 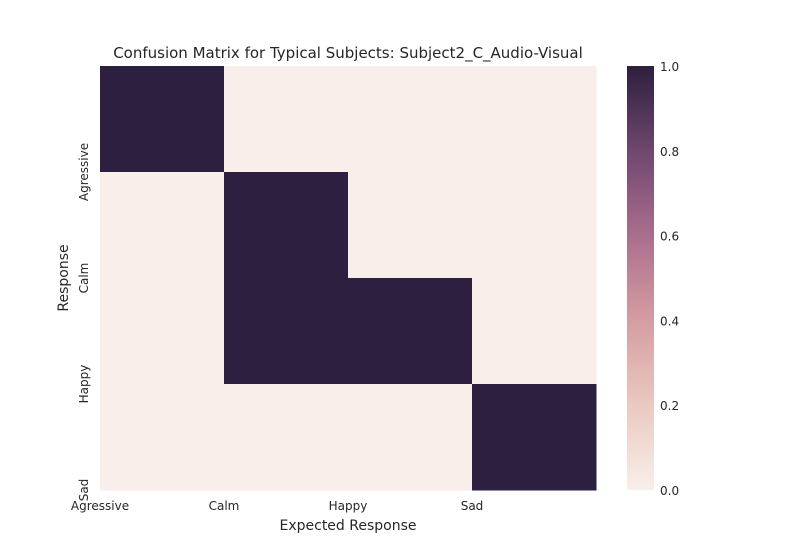 I want to click on y-tick-label: Sad, so click(x=84, y=490).